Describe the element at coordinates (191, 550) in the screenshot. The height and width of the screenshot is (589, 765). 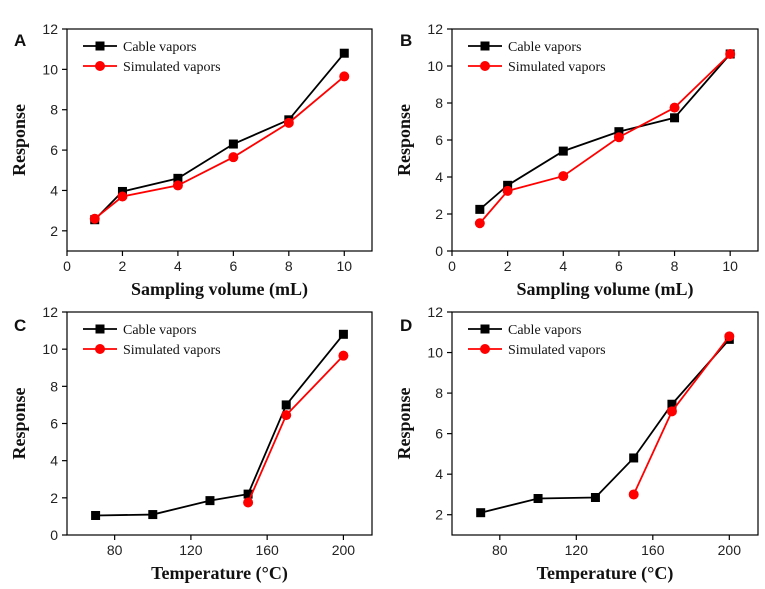
I see `x-tick-label: 120` at that location.